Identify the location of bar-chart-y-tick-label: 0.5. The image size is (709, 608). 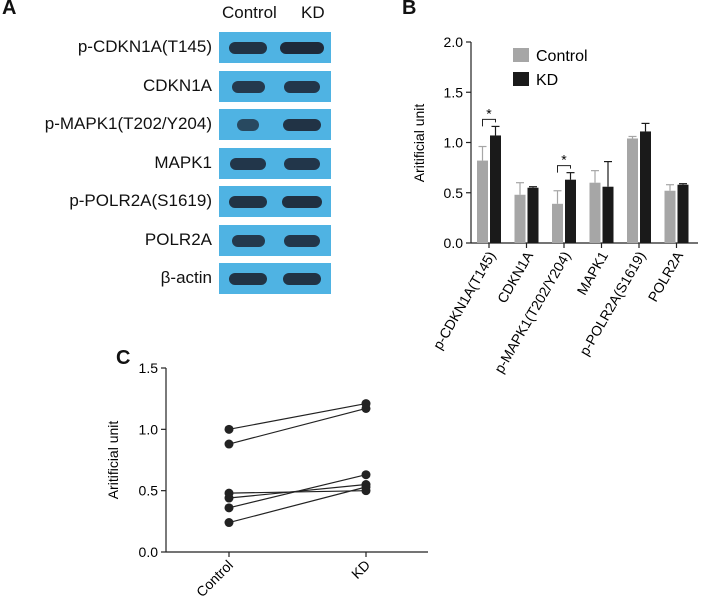
(454, 193).